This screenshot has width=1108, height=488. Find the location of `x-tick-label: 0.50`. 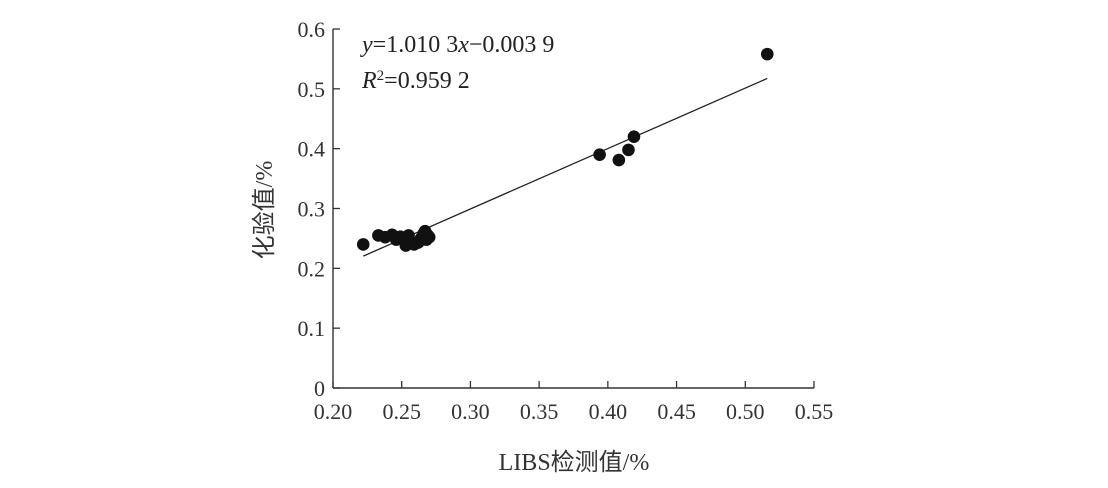

x-tick-label: 0.50 is located at coordinates (745, 411).